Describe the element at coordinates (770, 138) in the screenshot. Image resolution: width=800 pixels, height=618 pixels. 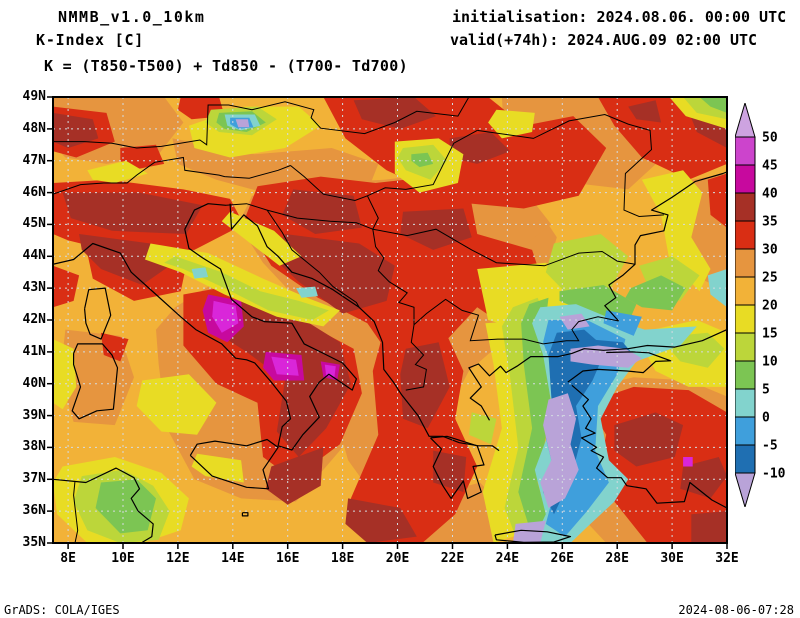
I see `colorbar-label: 50` at that location.